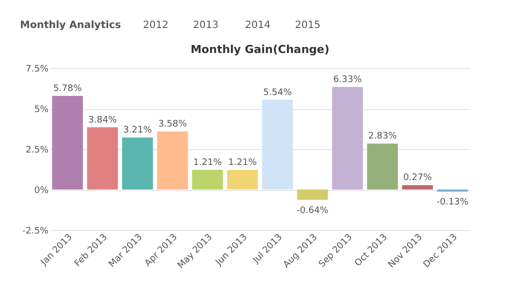 This screenshot has width=527, height=299. Describe the element at coordinates (257, 25) in the screenshot. I see `text: 2014` at that location.